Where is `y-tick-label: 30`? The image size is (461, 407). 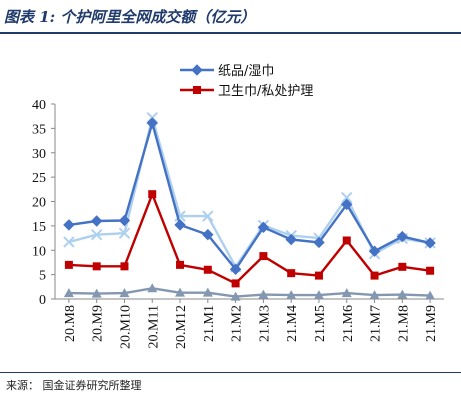
y-tick-label: 30 is located at coordinates (39, 154).